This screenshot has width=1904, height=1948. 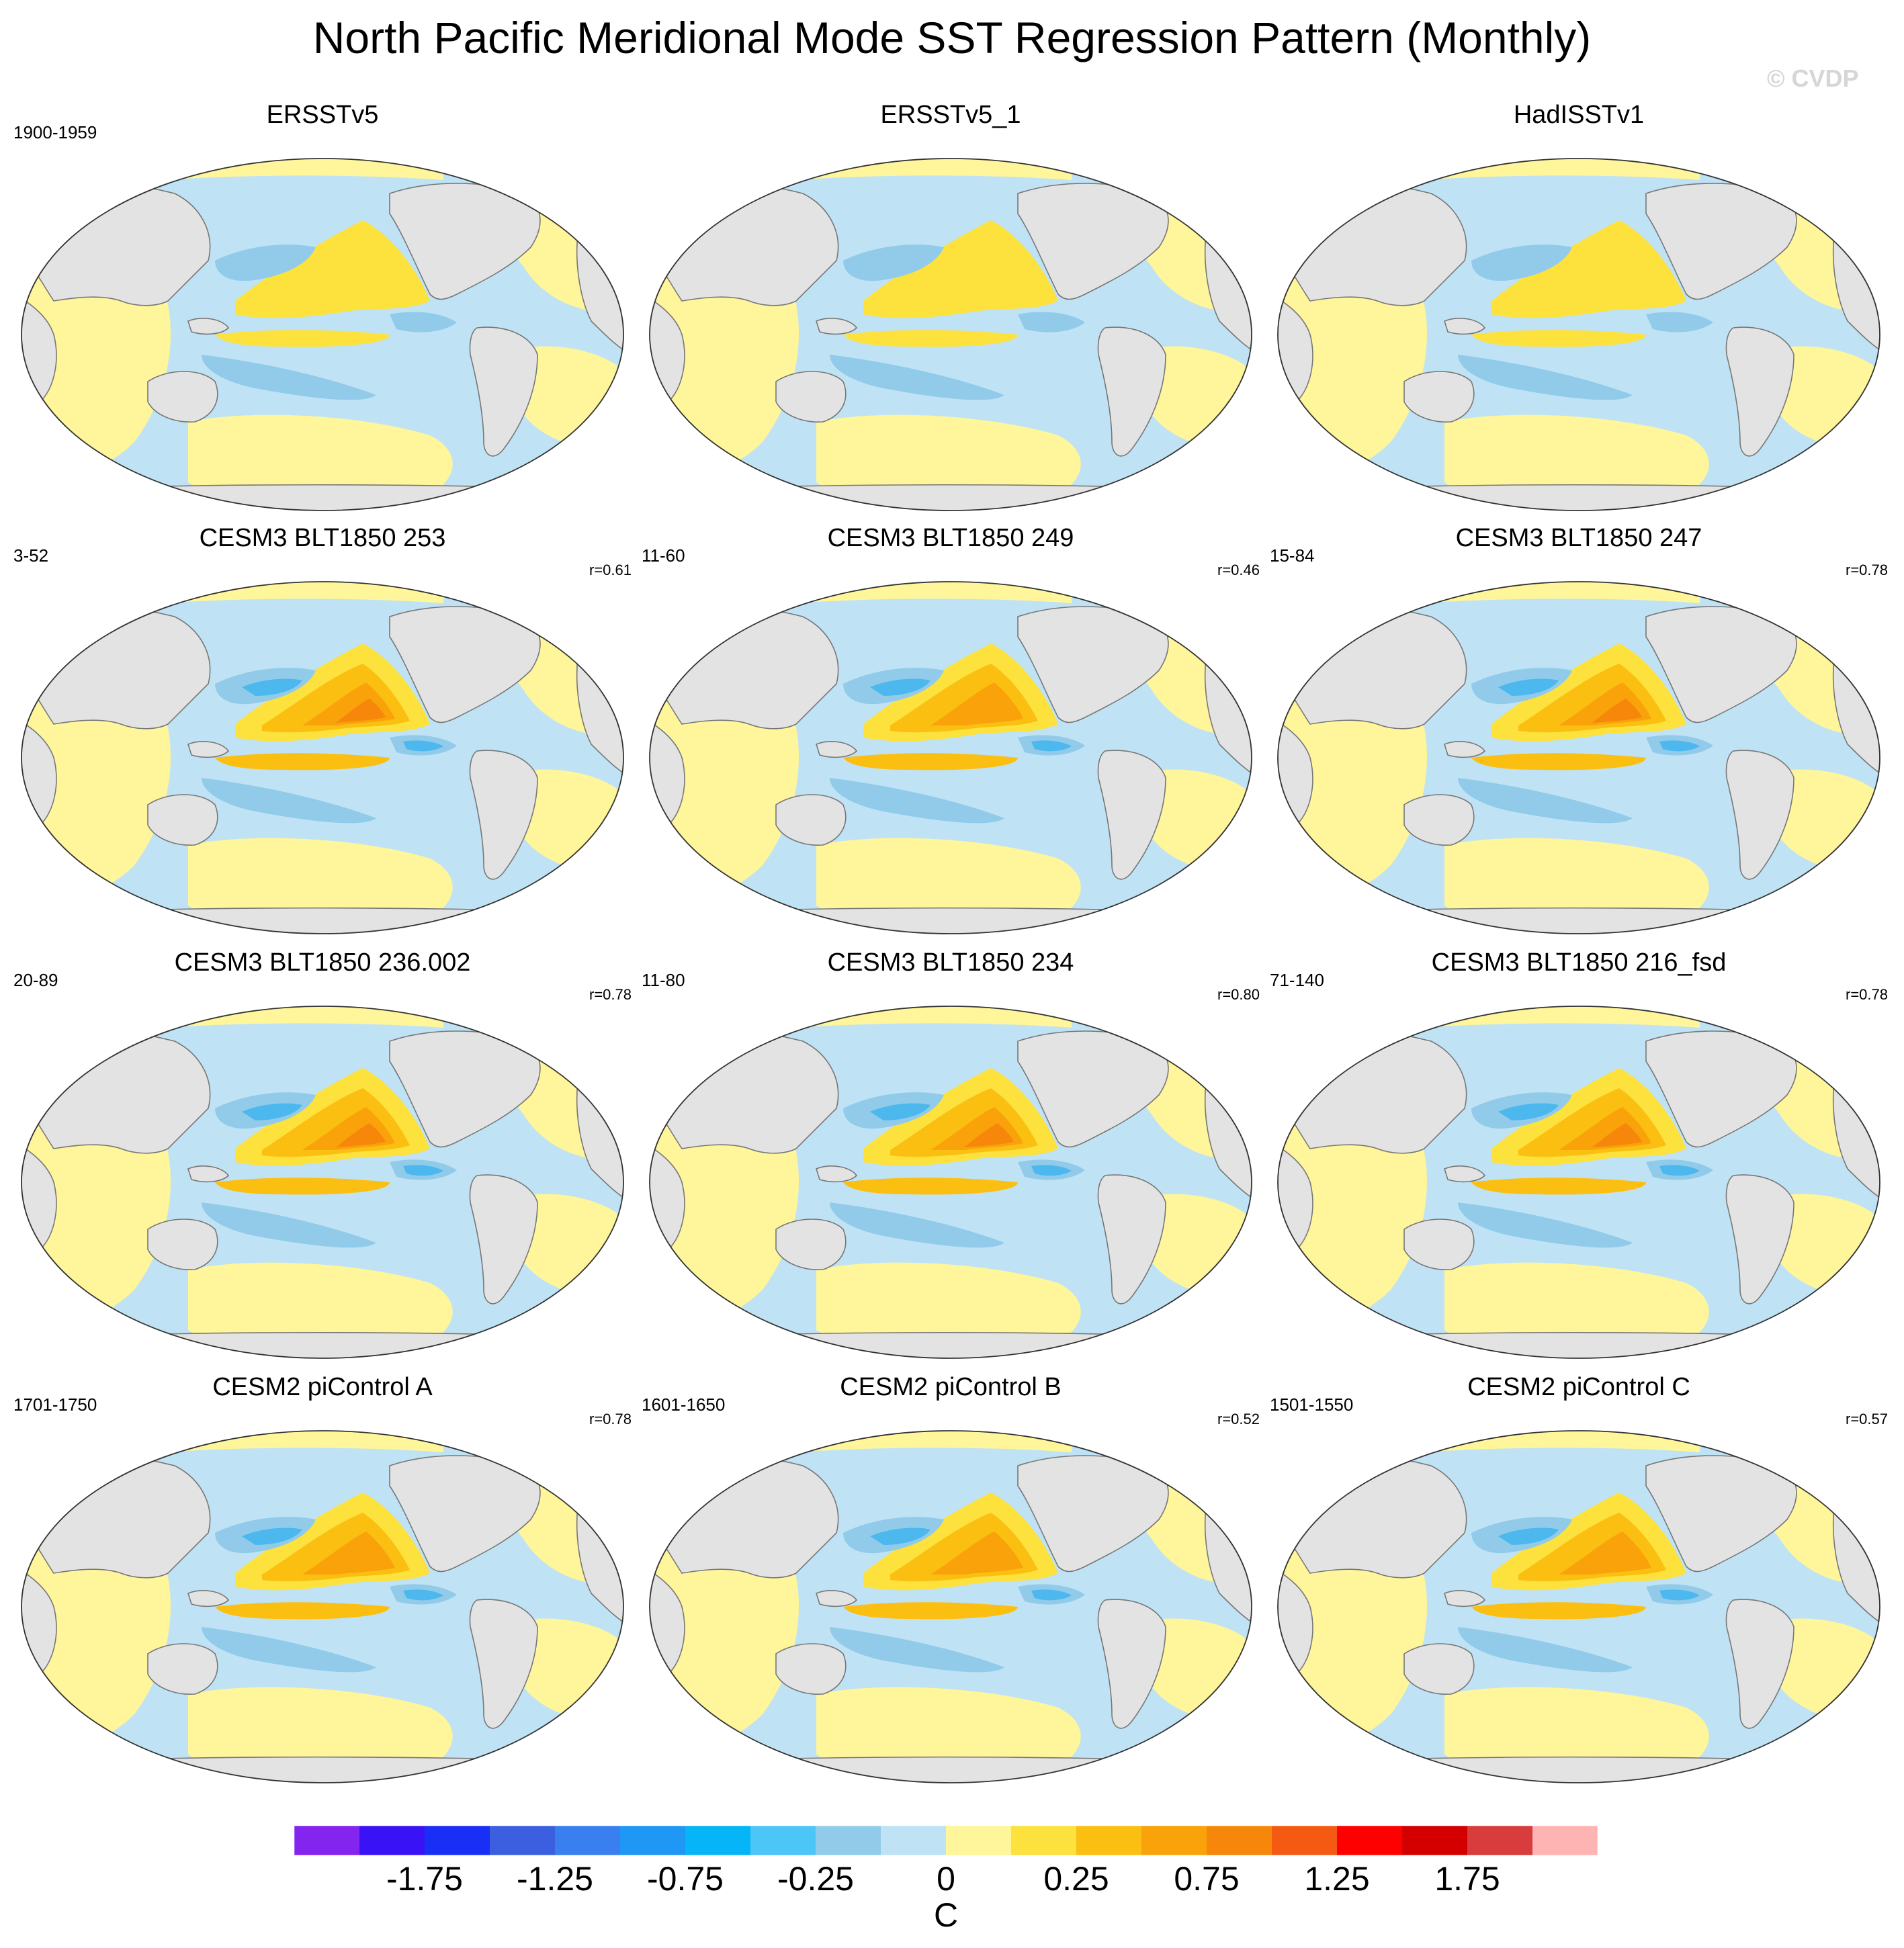 What do you see at coordinates (1579, 1156) in the screenshot?
I see `map-panel: CESM3 BLT1850 216_fsd 71-140 r=0.78` at bounding box center [1579, 1156].